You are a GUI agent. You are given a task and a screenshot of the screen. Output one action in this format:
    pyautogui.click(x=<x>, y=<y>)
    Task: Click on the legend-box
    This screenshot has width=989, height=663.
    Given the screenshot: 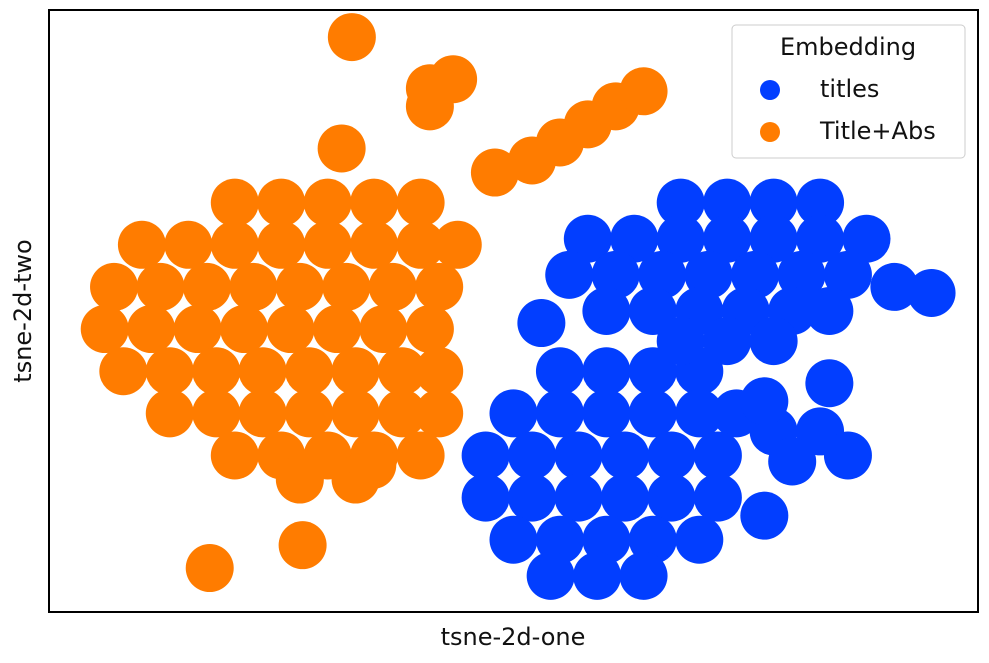 What is the action you would take?
    pyautogui.click(x=848, y=91)
    